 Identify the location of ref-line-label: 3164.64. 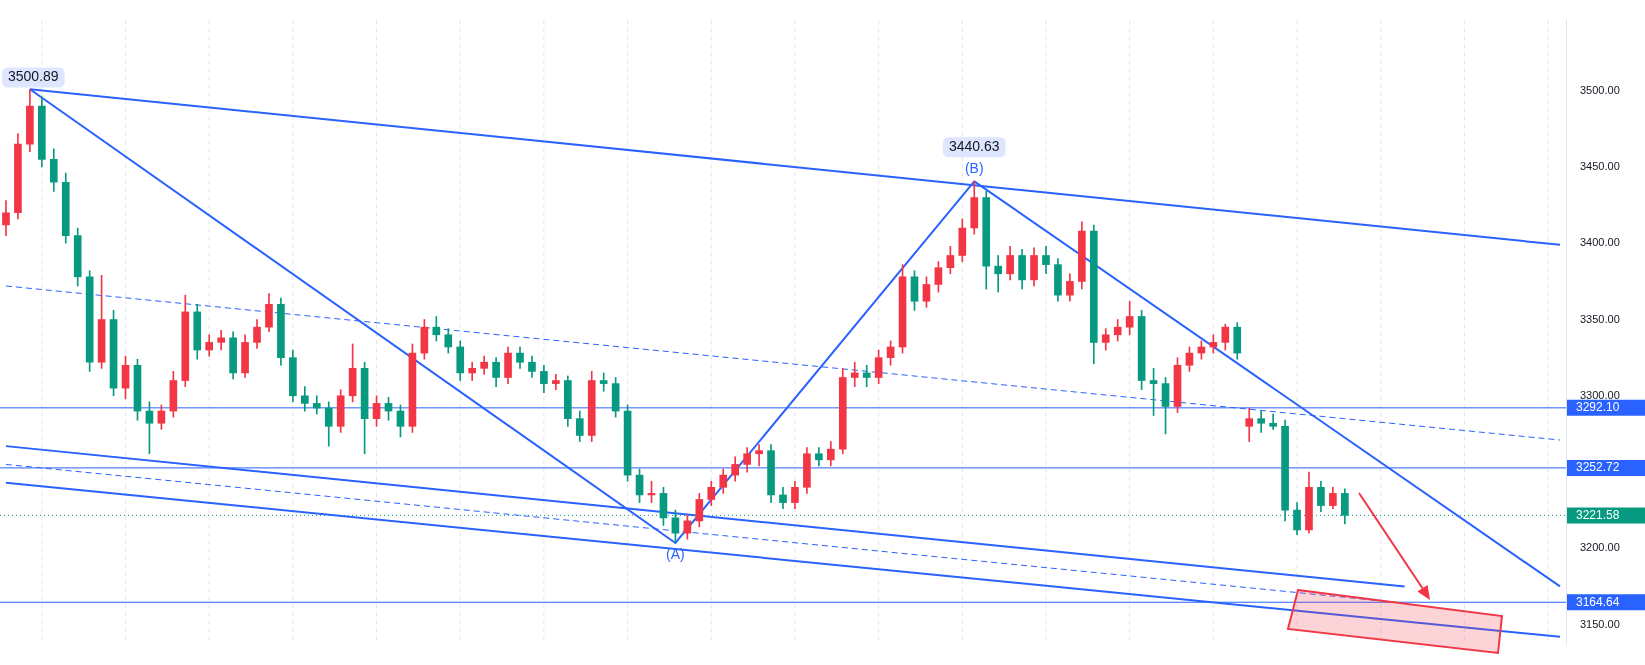
(1598, 601).